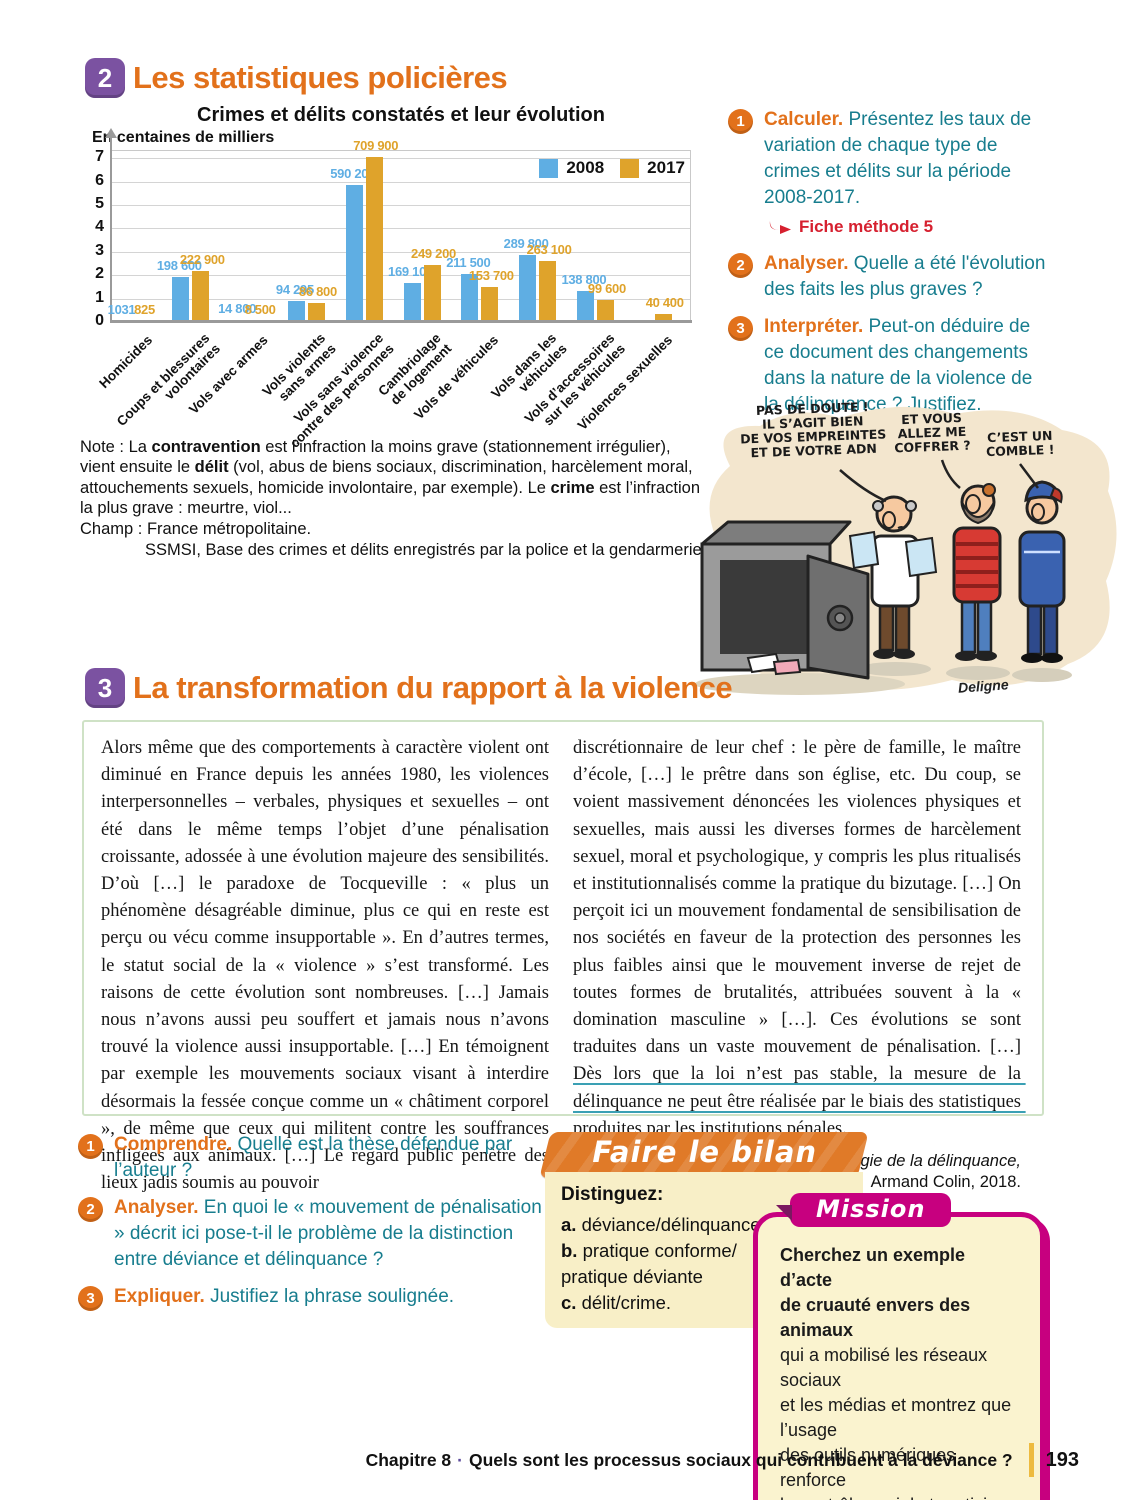  What do you see at coordinates (863, 1210) in the screenshot?
I see `mission-tab: Mission` at bounding box center [863, 1210].